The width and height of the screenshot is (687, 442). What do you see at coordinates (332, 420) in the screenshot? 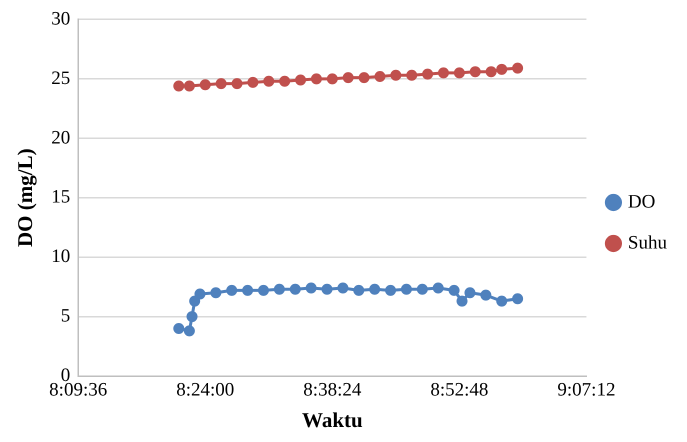
I see `x-axis-title: Waktu` at bounding box center [332, 420].